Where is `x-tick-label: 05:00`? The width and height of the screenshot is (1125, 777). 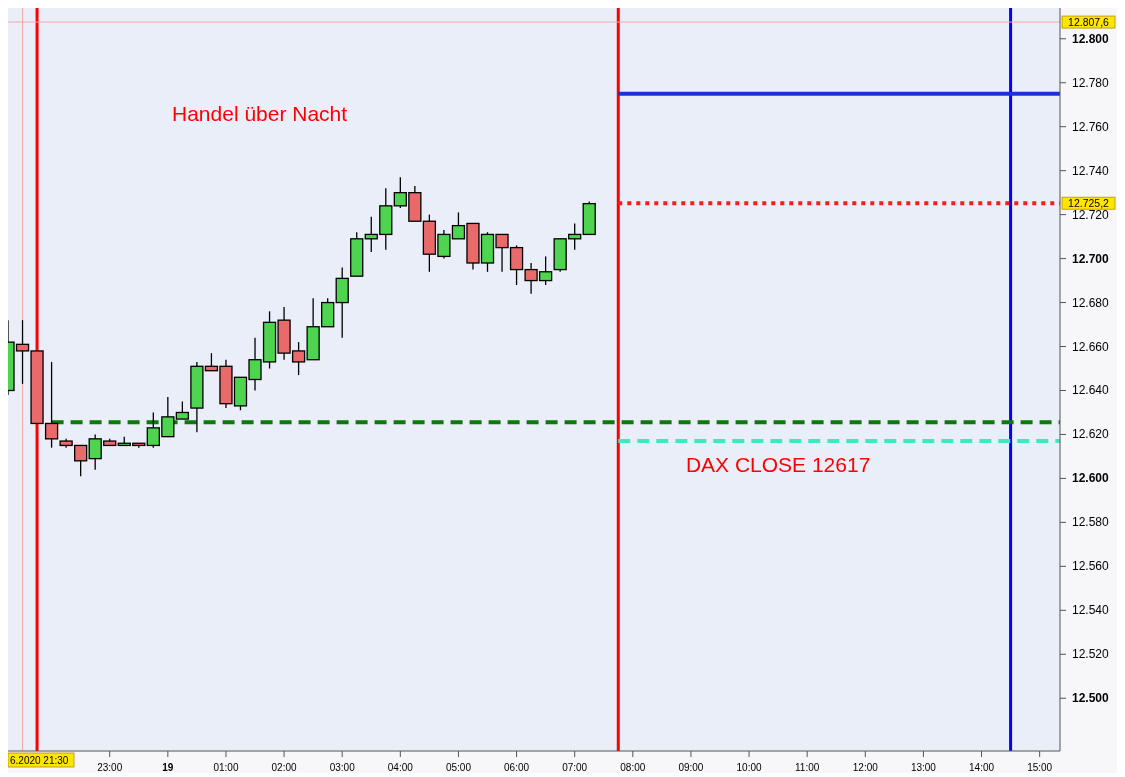
x-tick-label: 05:00 is located at coordinates (458, 767).